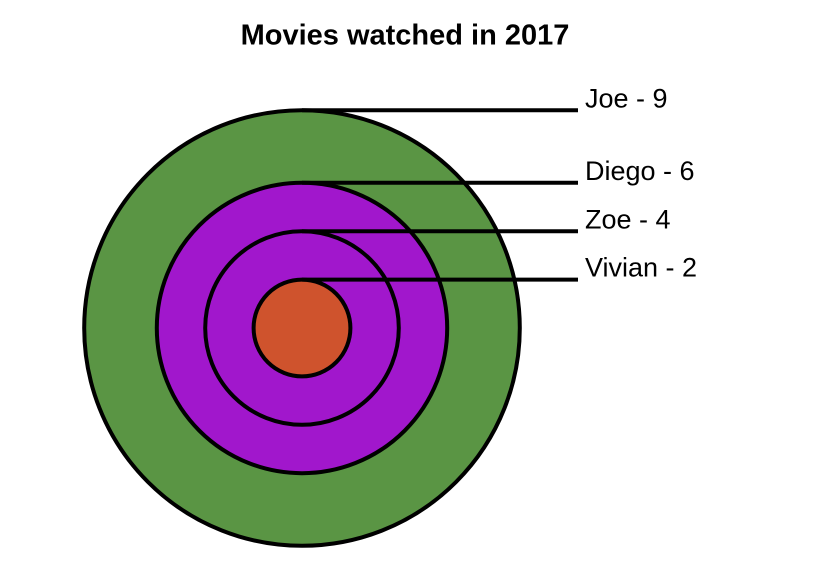  I want to click on chart-title: Movies watched in 2017, so click(405, 36).